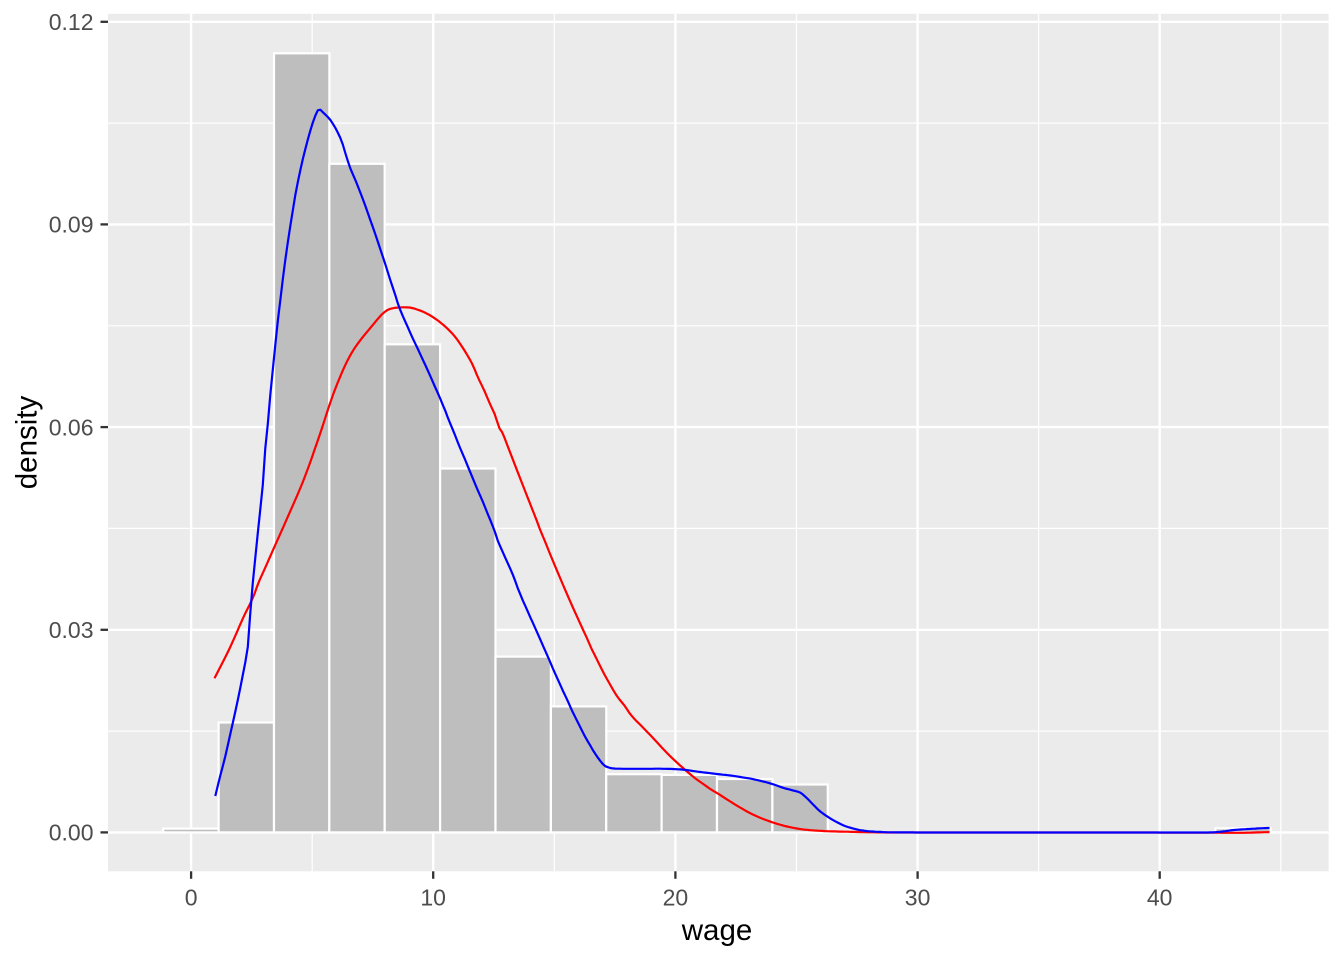 The image size is (1344, 960). Describe the element at coordinates (71, 22) in the screenshot. I see `svg-text: 0.12` at that location.